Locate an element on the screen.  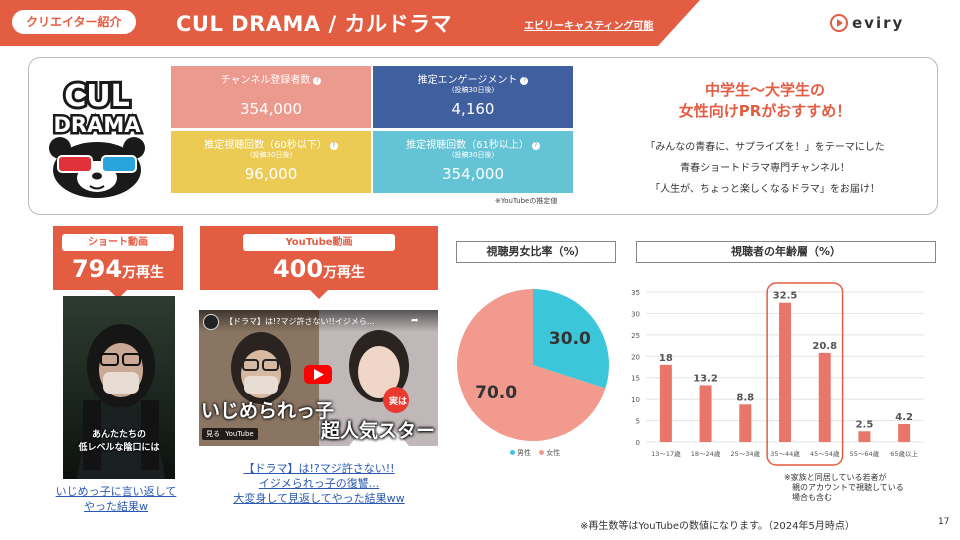
age-bar-label-4: 20.8 is located at coordinates (824, 346).